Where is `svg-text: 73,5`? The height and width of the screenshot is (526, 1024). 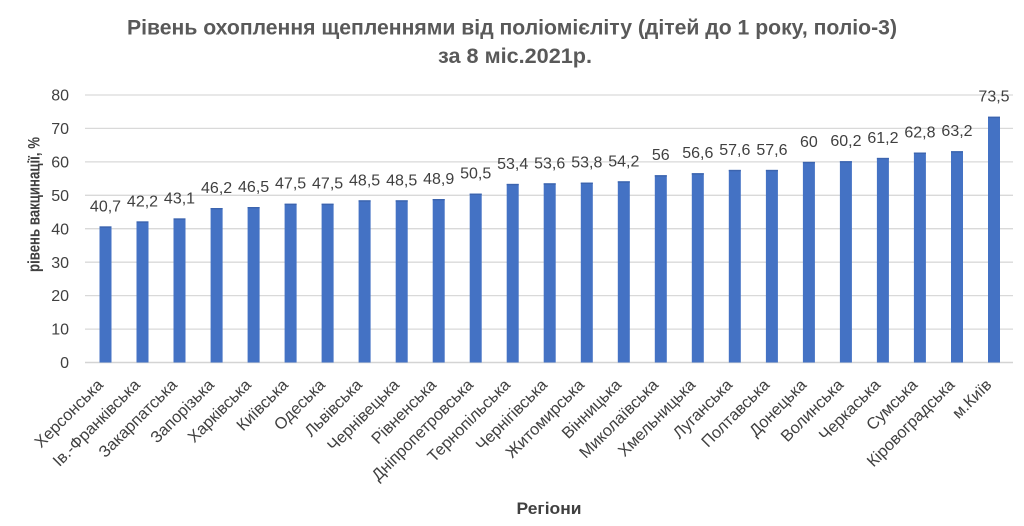
svg-text: 73,5 is located at coordinates (993, 97).